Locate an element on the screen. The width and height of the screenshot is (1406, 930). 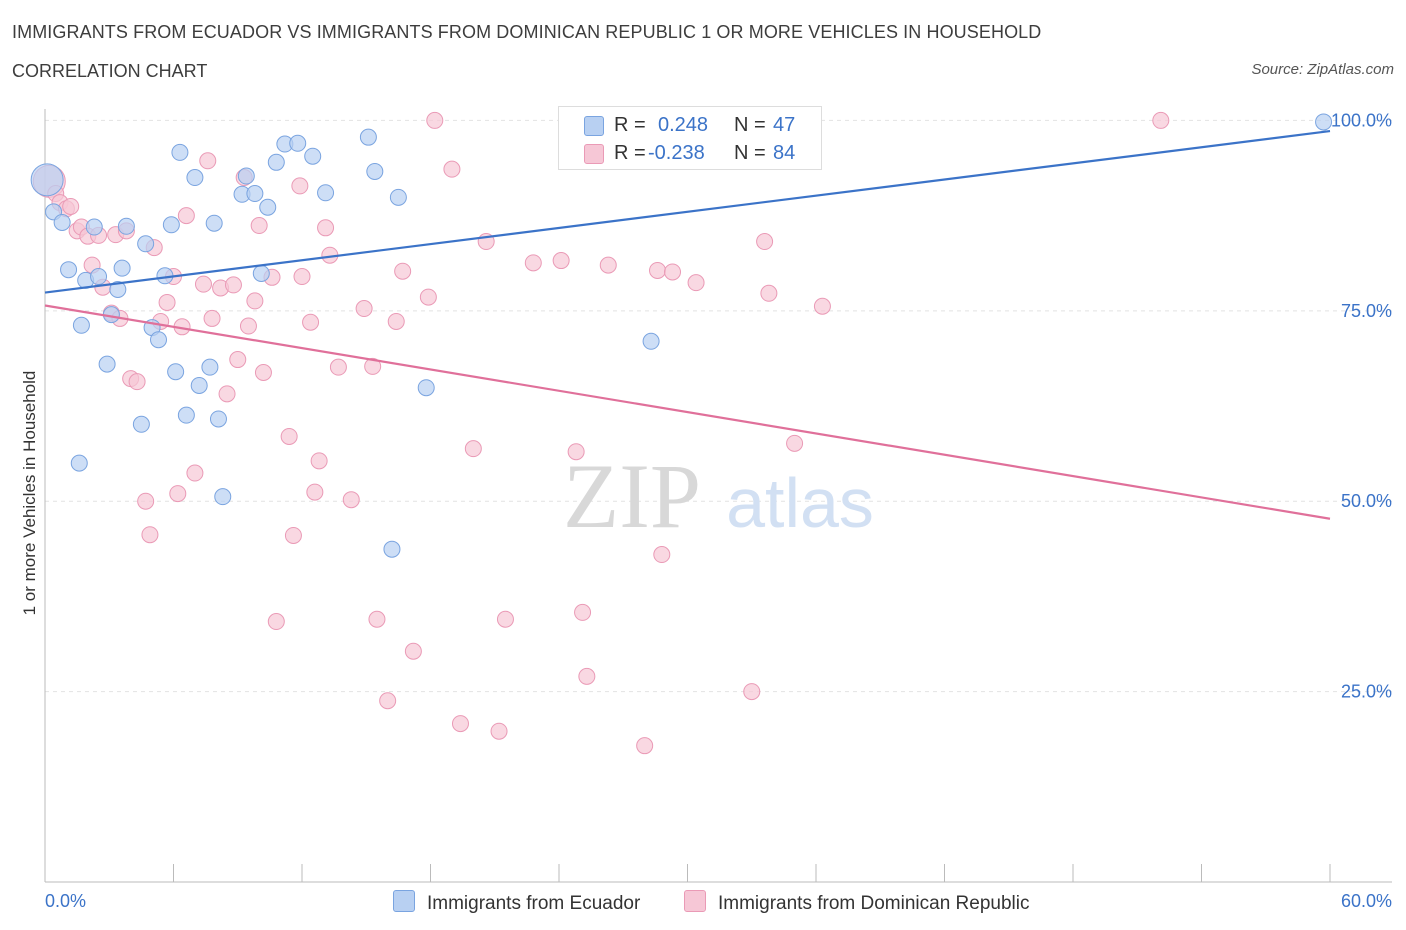
stats-row-dominican: R = -0.238 N = 84 is located at coordinates (690, 153).